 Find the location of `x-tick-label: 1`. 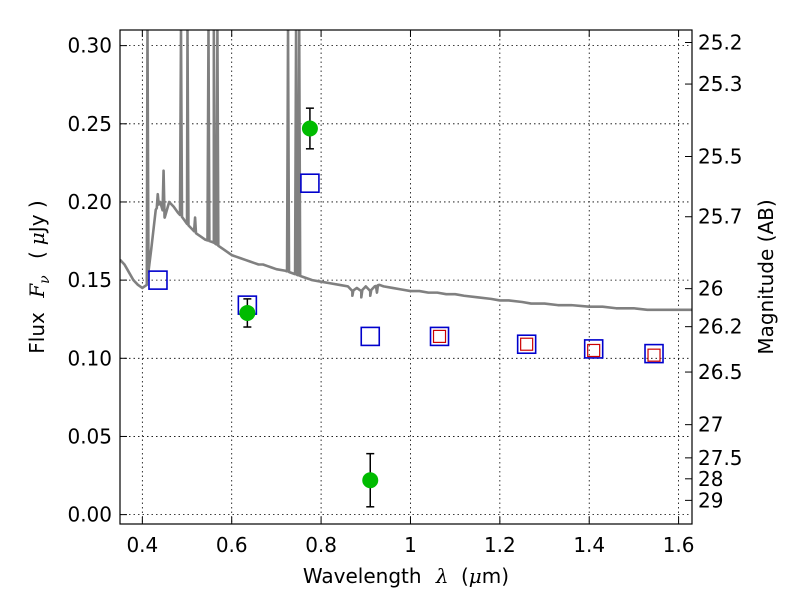

x-tick-label: 1 is located at coordinates (410, 545).